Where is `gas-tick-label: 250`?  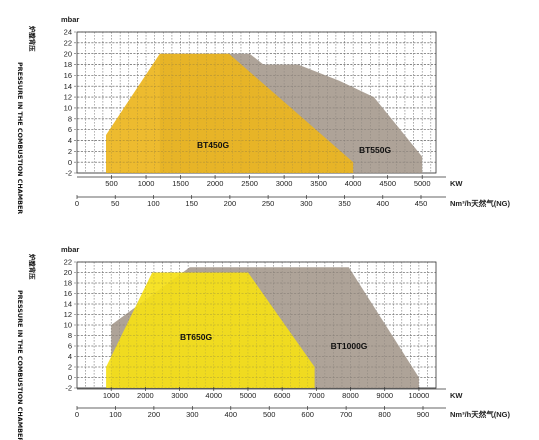 gas-tick-label: 250 is located at coordinates (268, 203).